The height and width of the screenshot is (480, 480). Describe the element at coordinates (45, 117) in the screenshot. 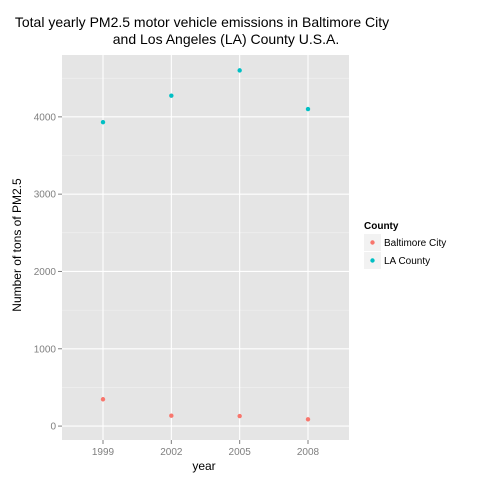

I see `y-tick-label: 4000` at that location.